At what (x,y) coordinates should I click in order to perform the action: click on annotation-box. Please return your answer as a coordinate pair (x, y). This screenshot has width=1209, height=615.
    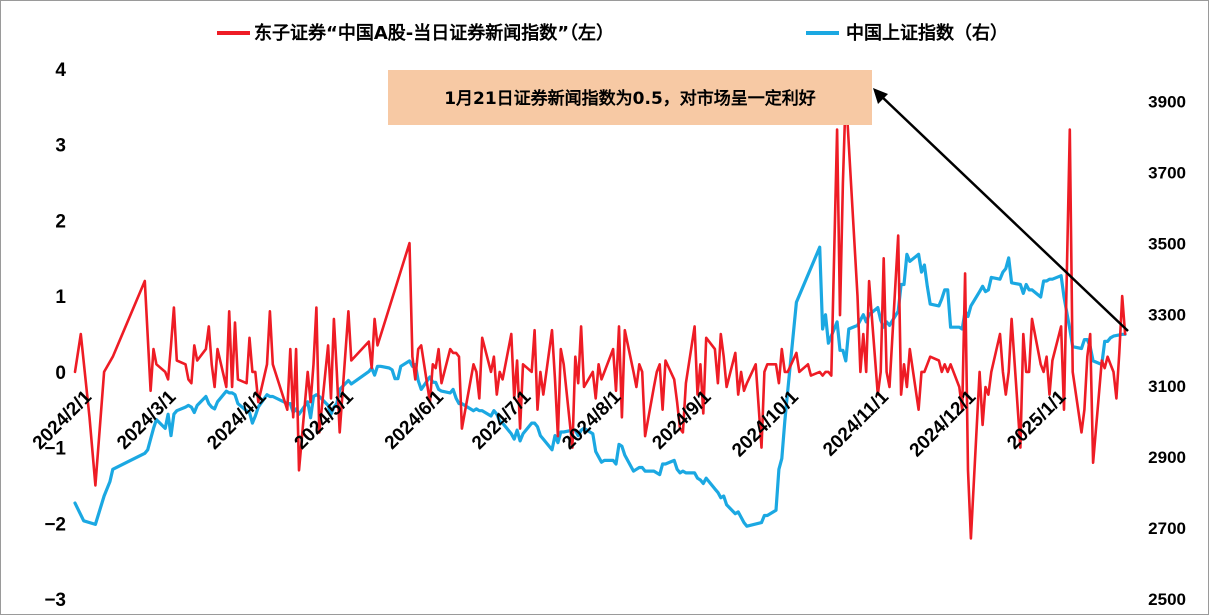
    Looking at the image, I should click on (630, 97).